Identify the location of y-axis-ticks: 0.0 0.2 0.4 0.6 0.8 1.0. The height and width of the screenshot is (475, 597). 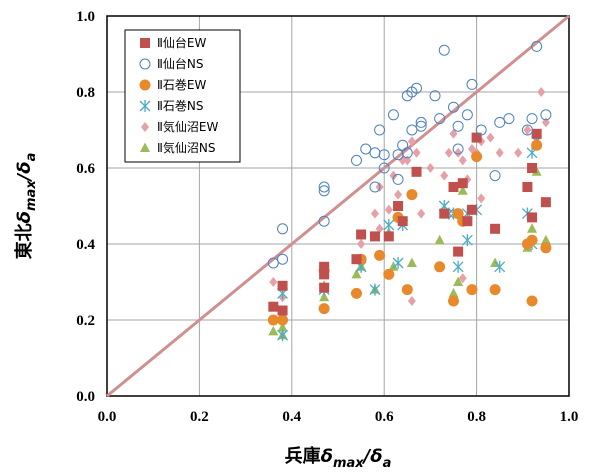
(85, 207).